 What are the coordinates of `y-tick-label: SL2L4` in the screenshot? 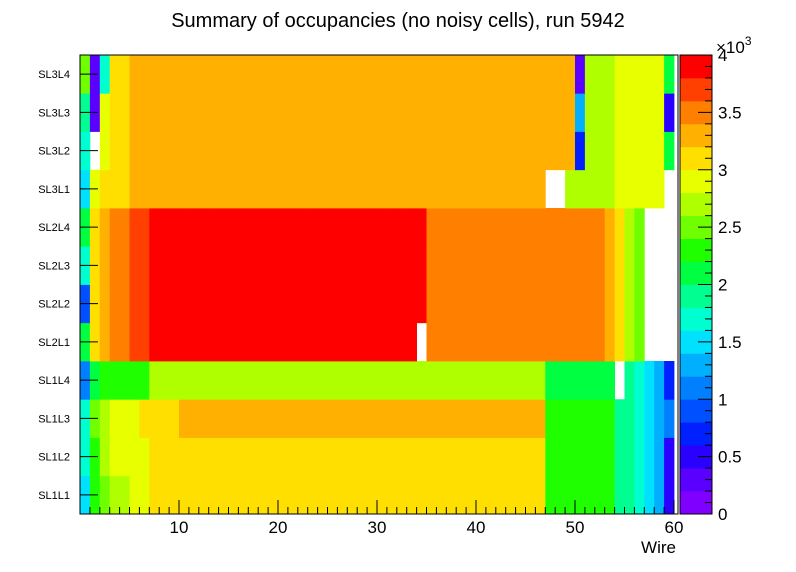 It's located at (54, 228).